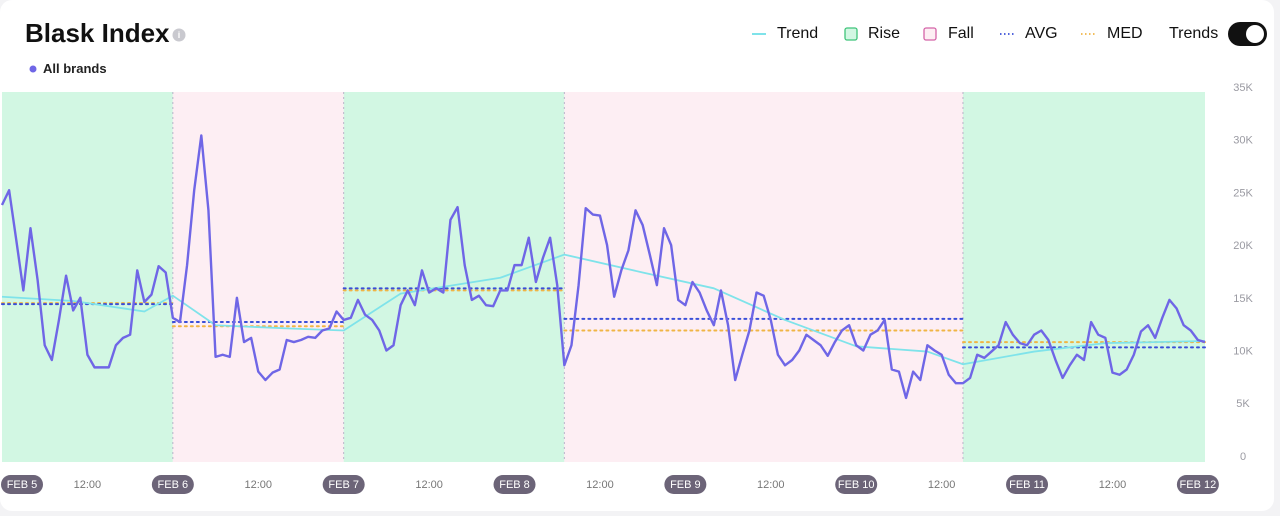 Image resolution: width=1280 pixels, height=516 pixels. I want to click on y-tick-label: 0, so click(1243, 457).